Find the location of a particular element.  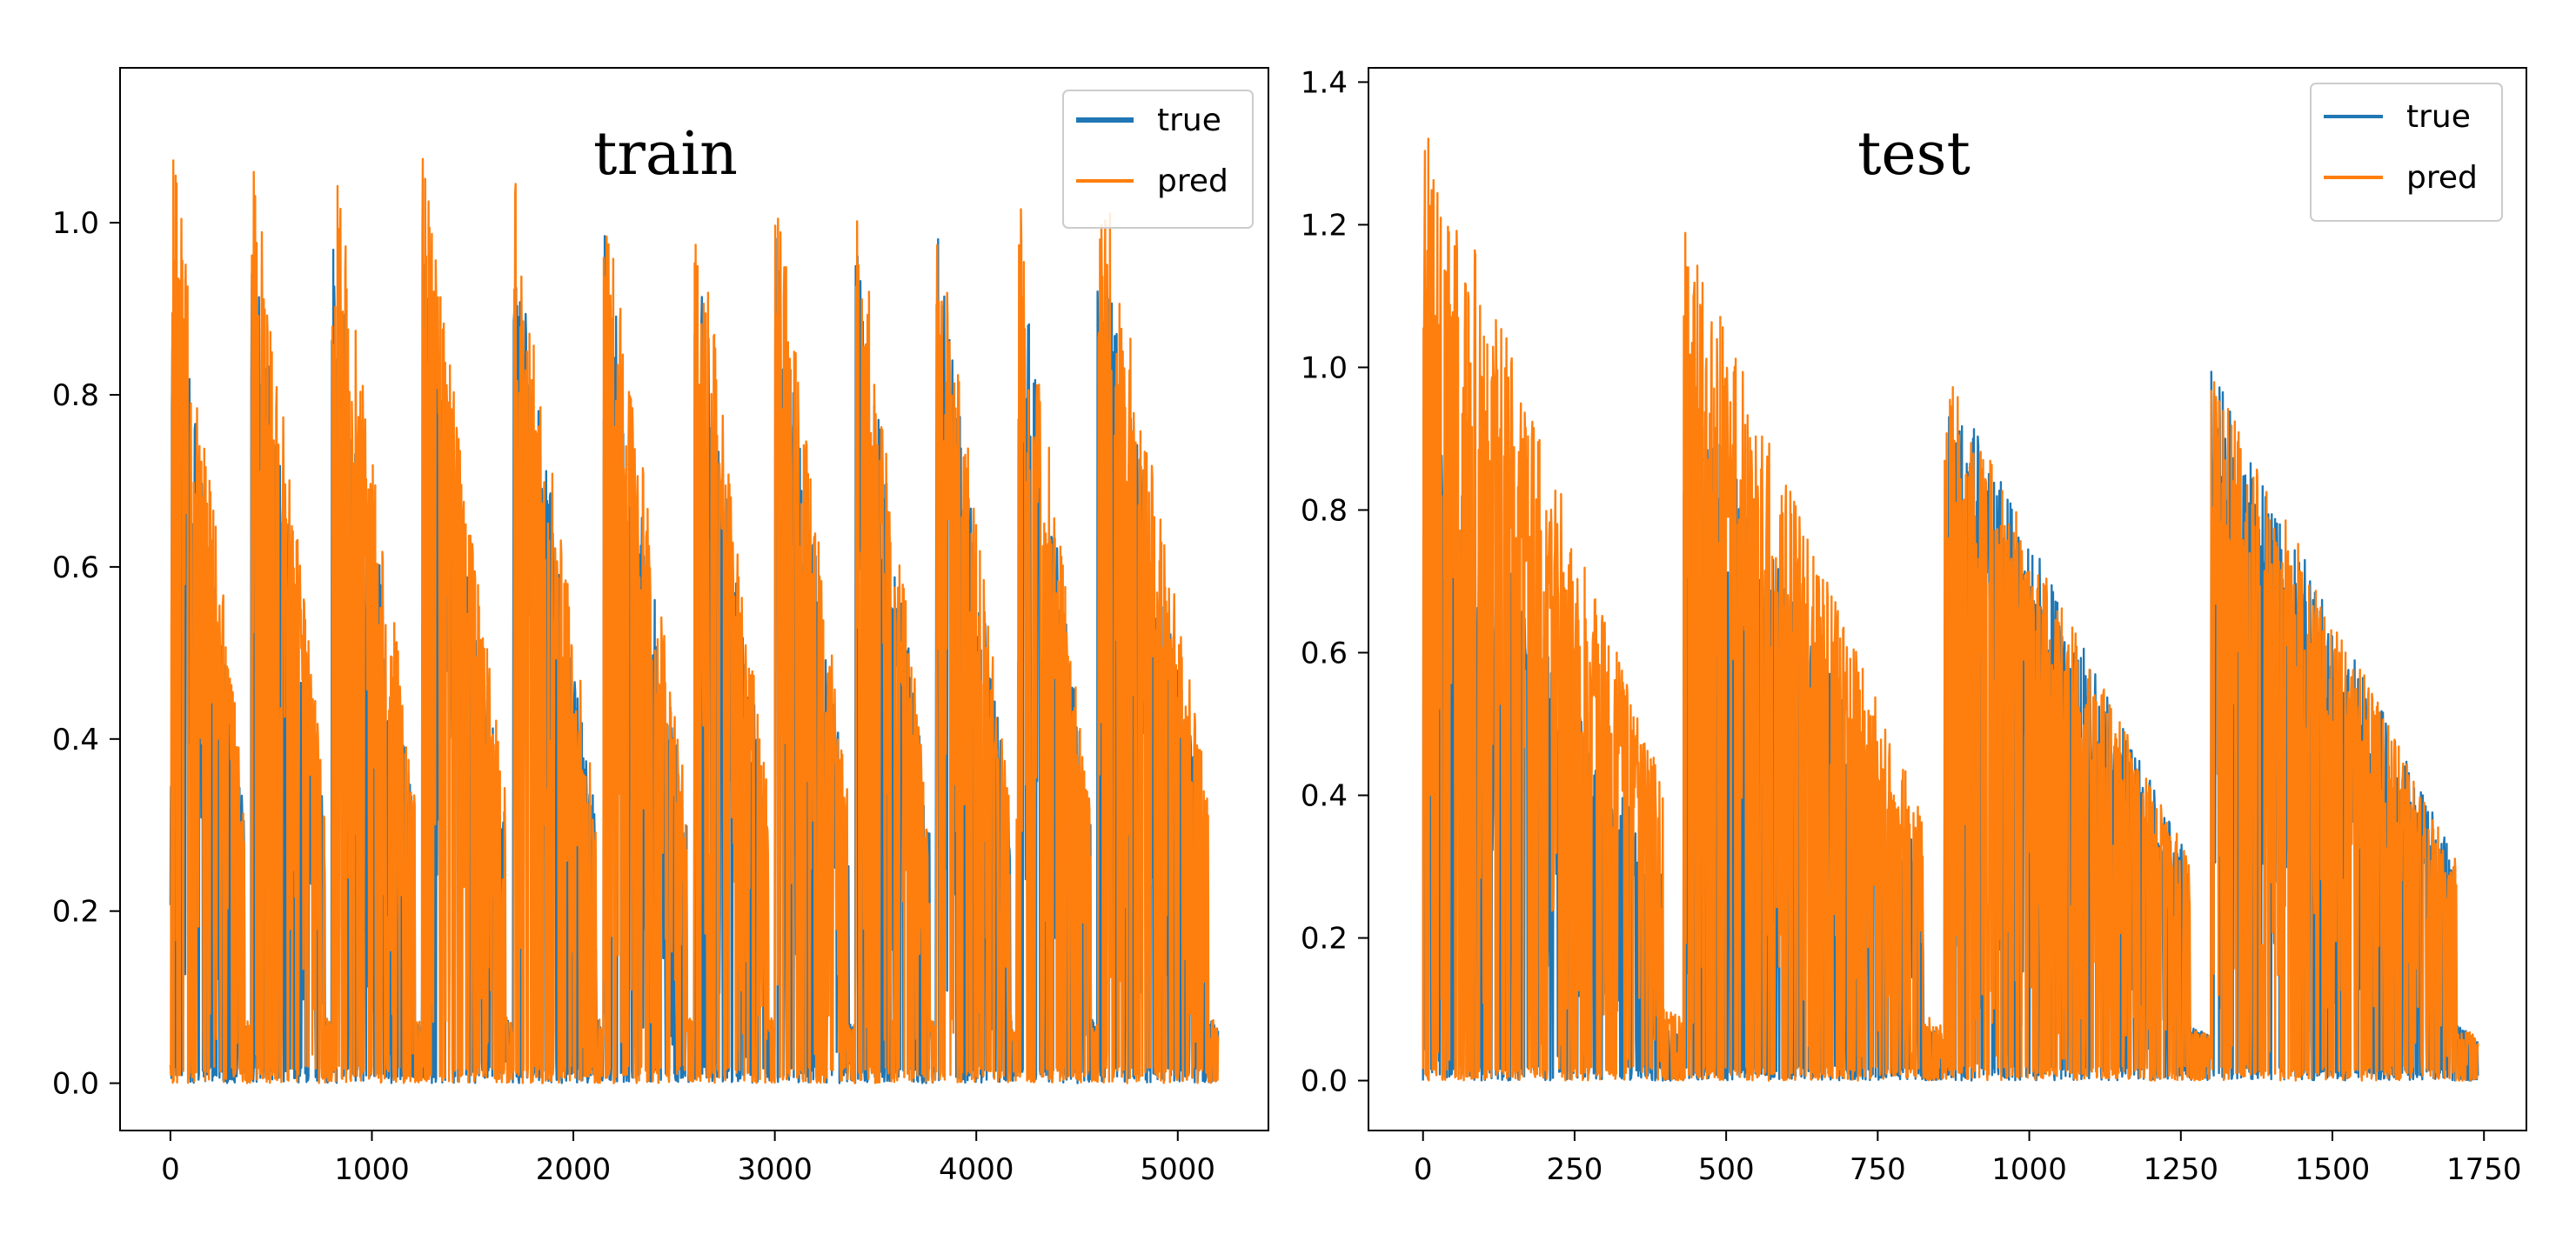

train-legend-box is located at coordinates (1158, 159).